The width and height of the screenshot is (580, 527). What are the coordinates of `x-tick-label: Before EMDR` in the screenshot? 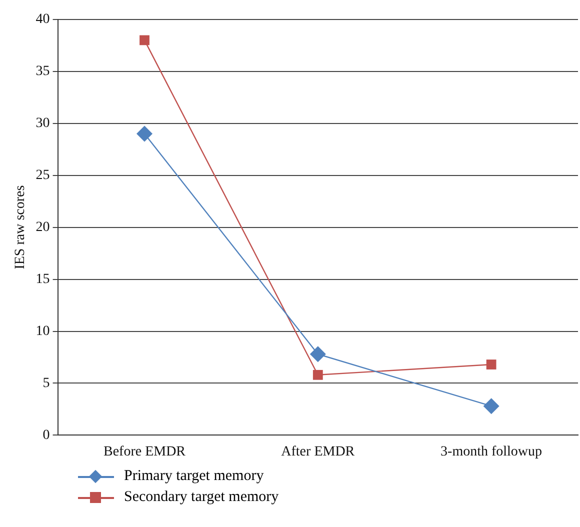 It's located at (144, 452).